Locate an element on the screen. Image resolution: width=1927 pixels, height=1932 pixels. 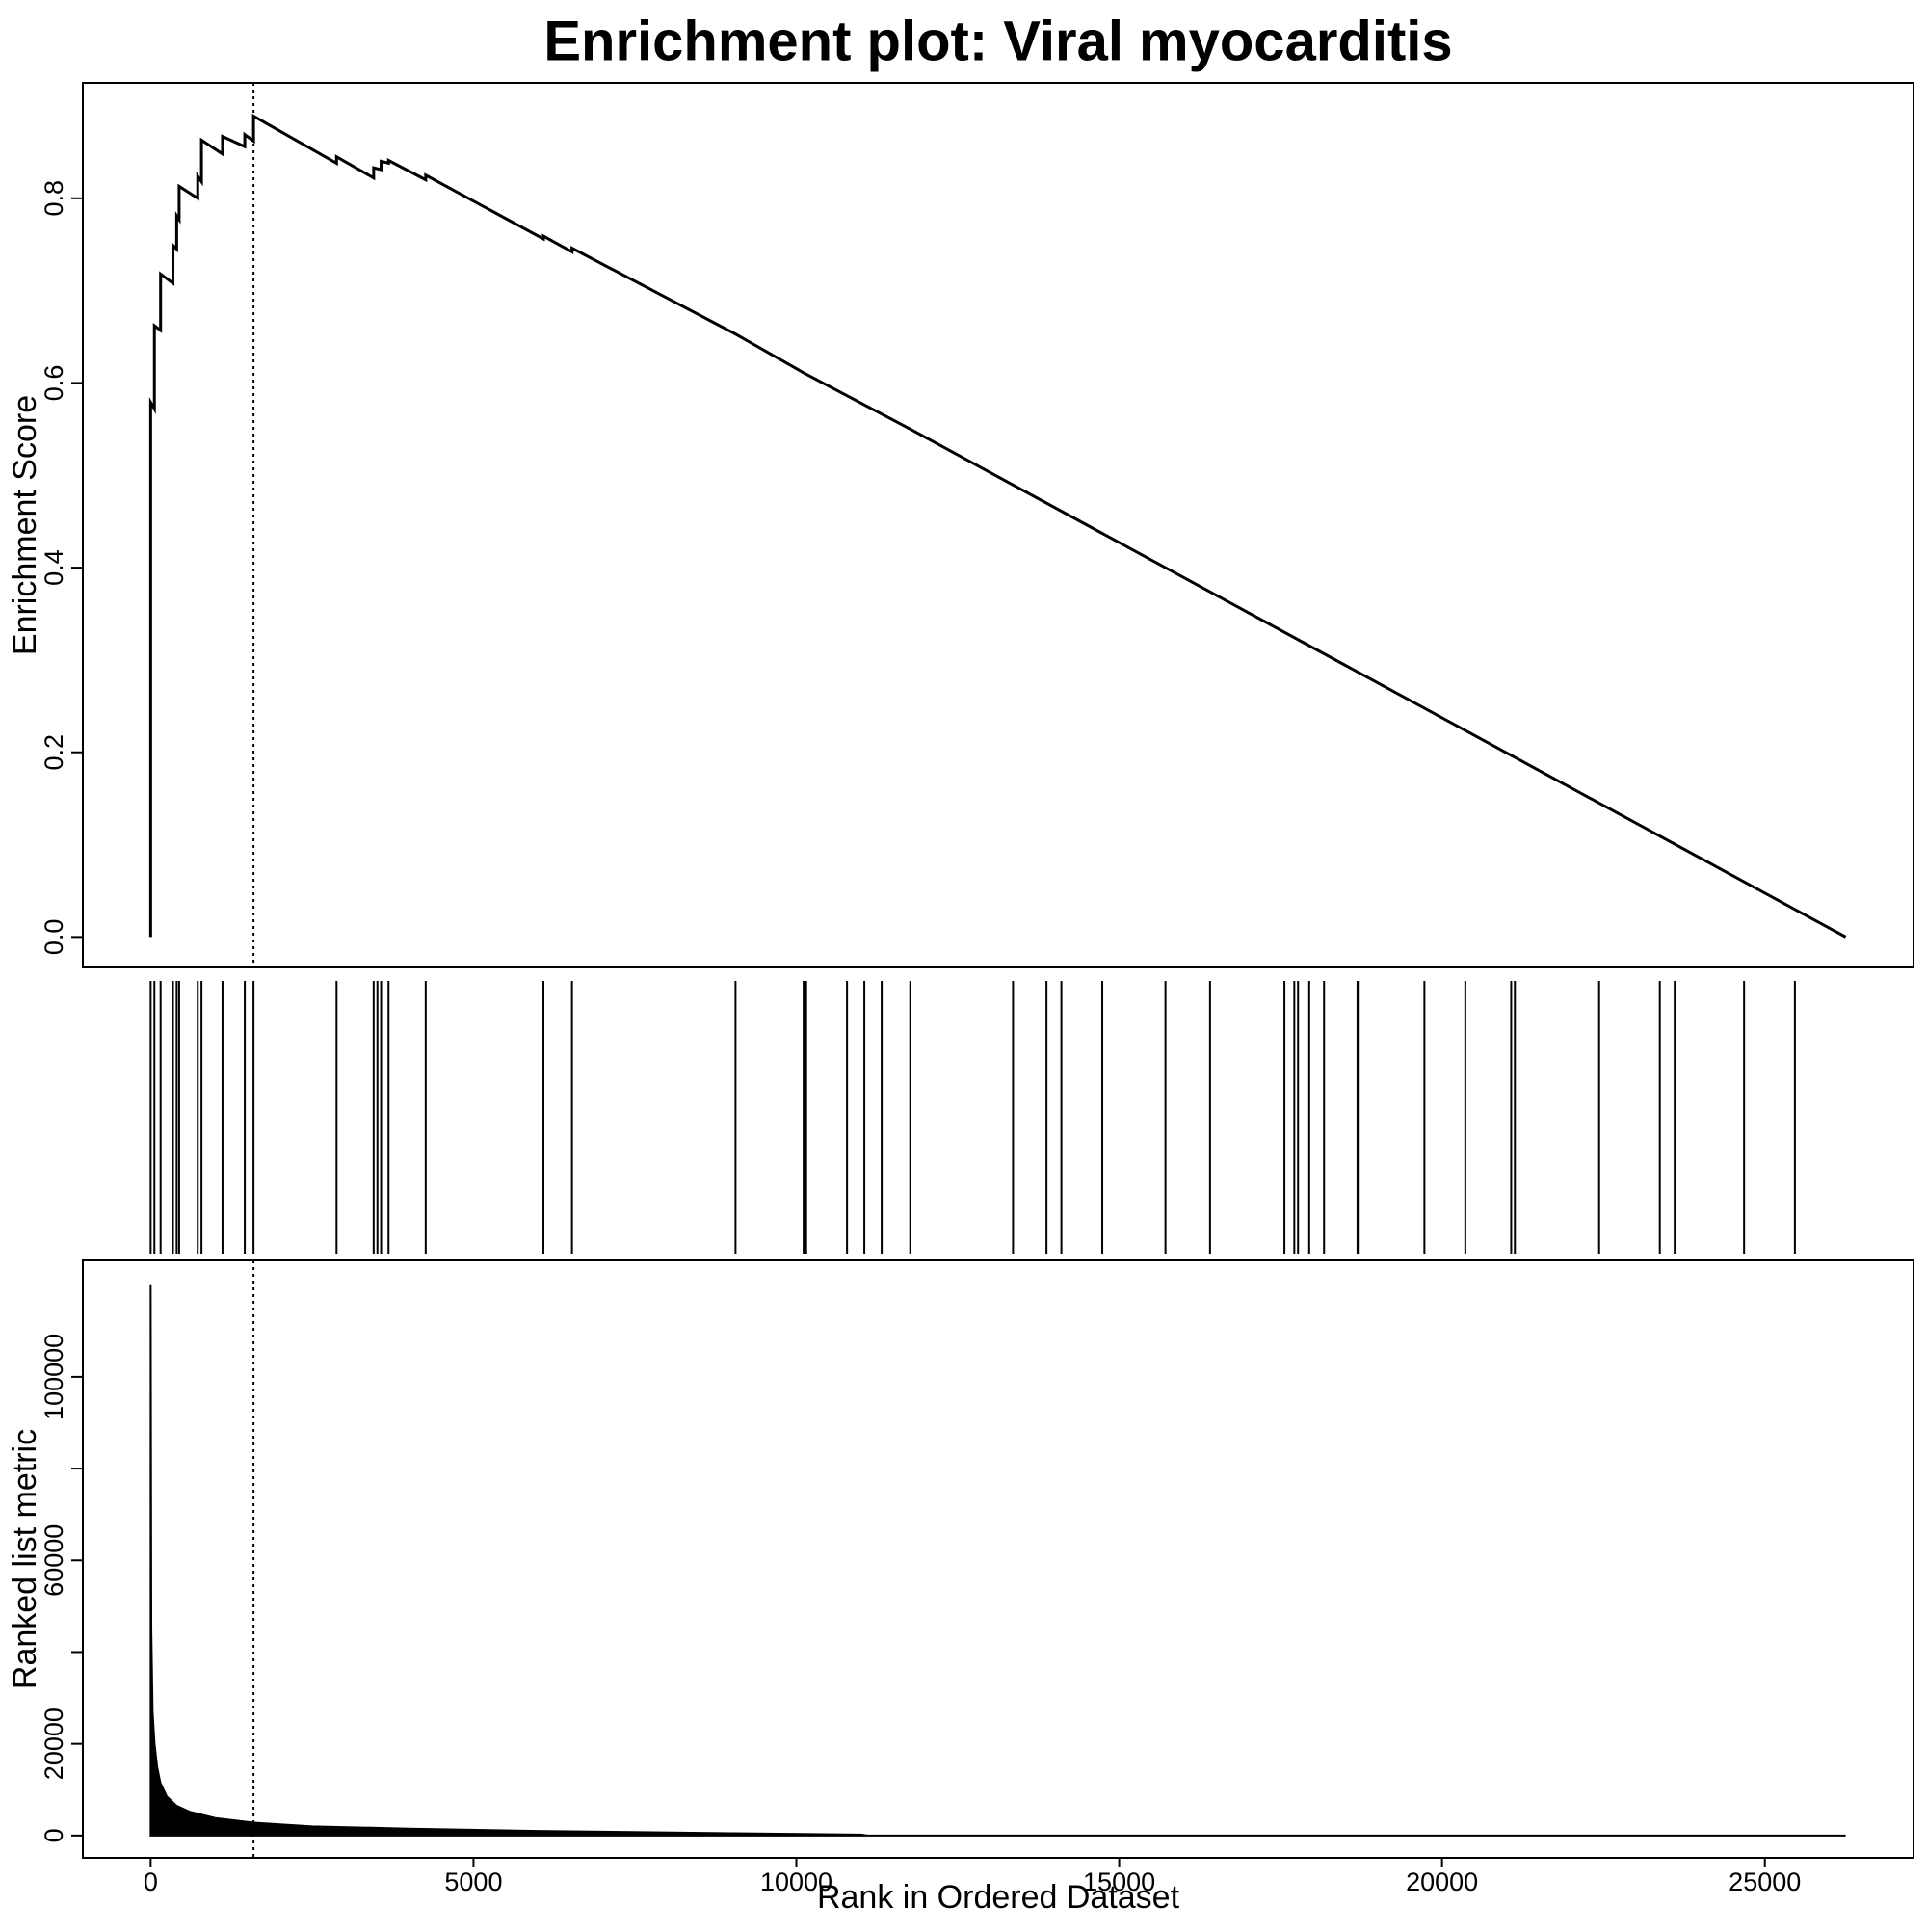
y-tick-label: 0.8 is located at coordinates (54, 198).